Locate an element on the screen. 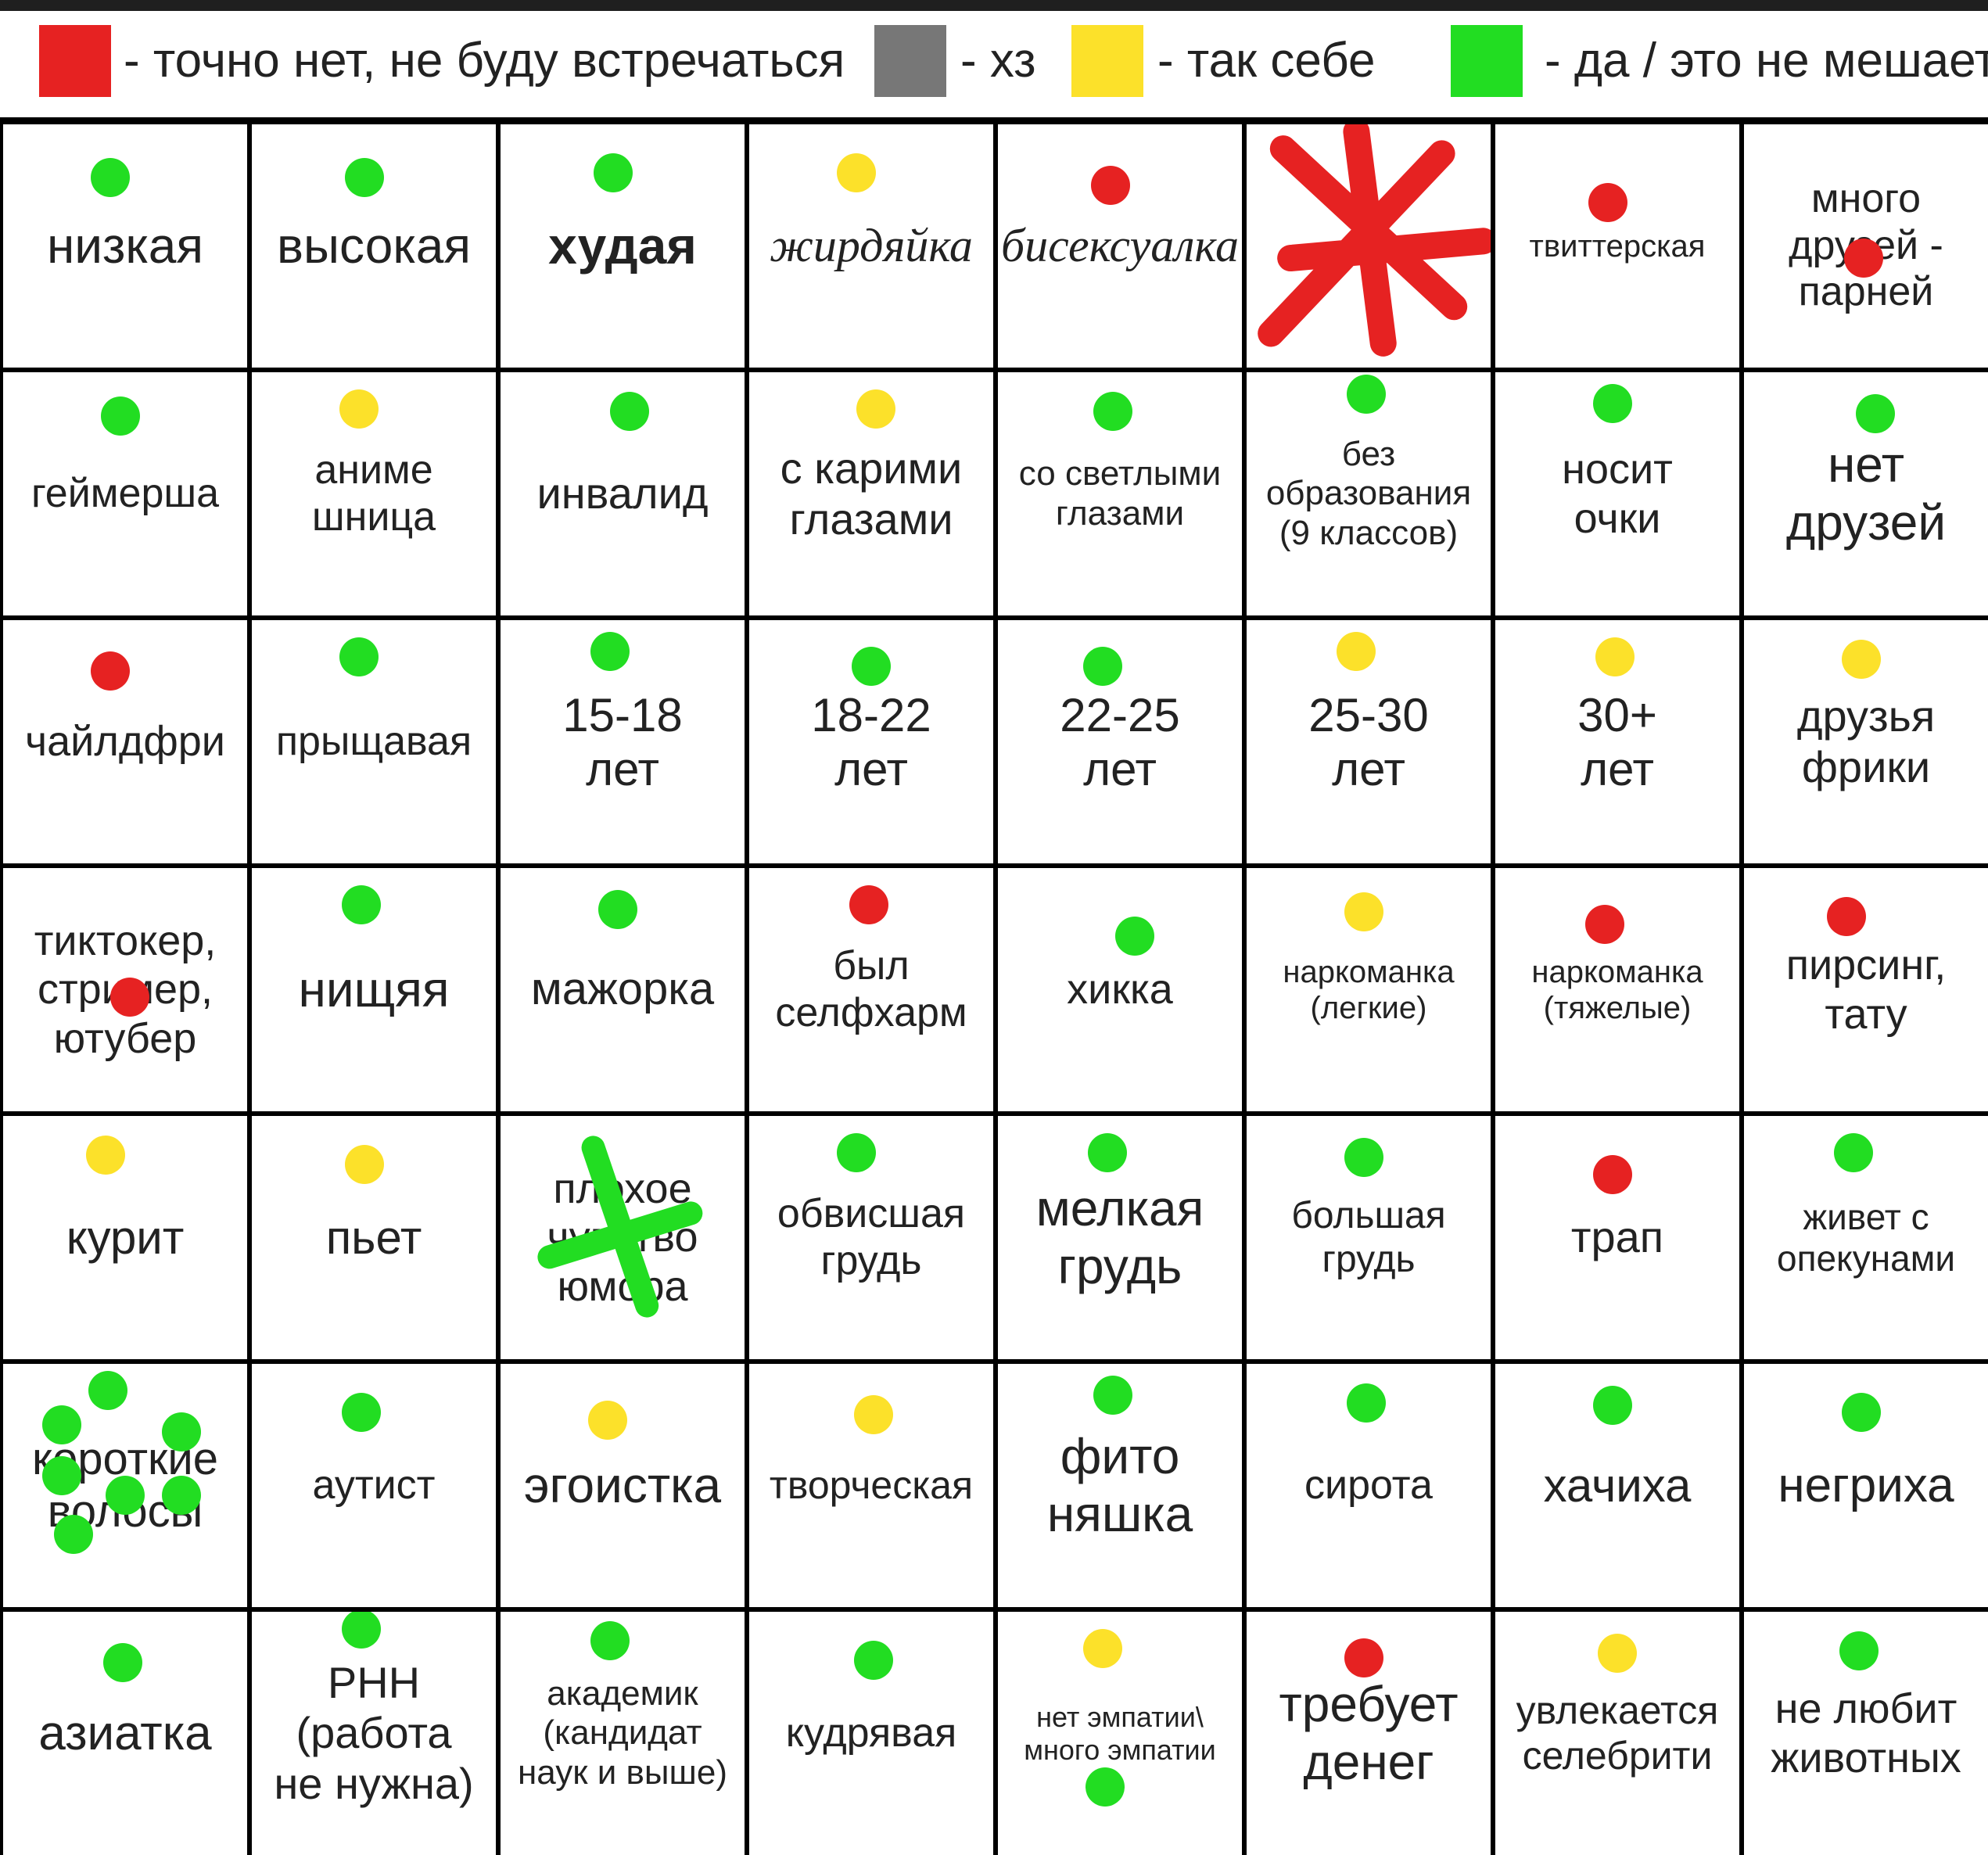 Image resolution: width=1988 pixels, height=1855 pixels. cell-label: 18-22 лет is located at coordinates (871, 741).